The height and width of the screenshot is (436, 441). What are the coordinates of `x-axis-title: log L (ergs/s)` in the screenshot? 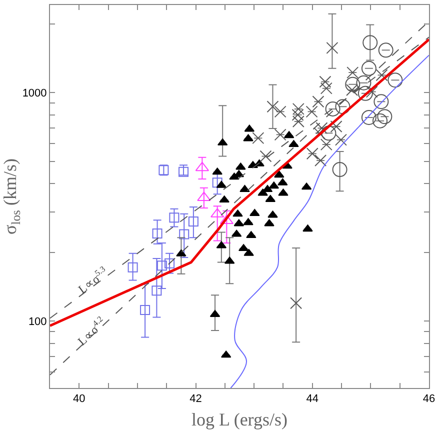 It's located at (240, 419).